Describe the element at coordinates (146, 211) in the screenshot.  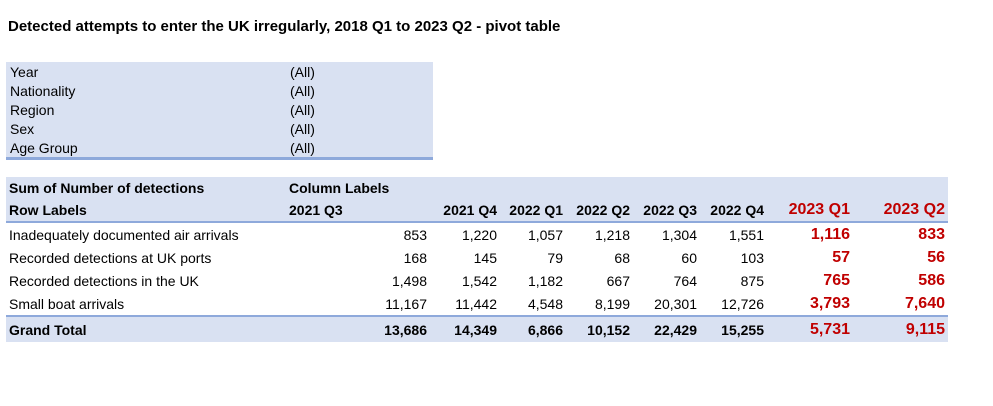
I see `row-labels-cell: Row Labels` at that location.